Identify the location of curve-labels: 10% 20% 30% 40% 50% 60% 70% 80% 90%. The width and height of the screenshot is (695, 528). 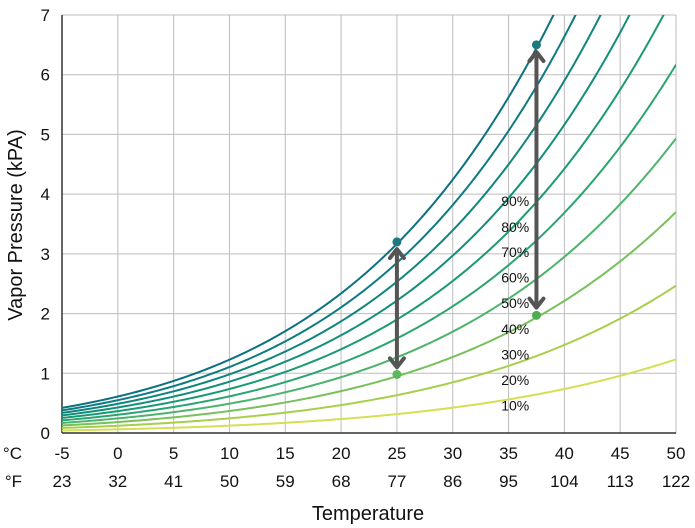
(515, 303).